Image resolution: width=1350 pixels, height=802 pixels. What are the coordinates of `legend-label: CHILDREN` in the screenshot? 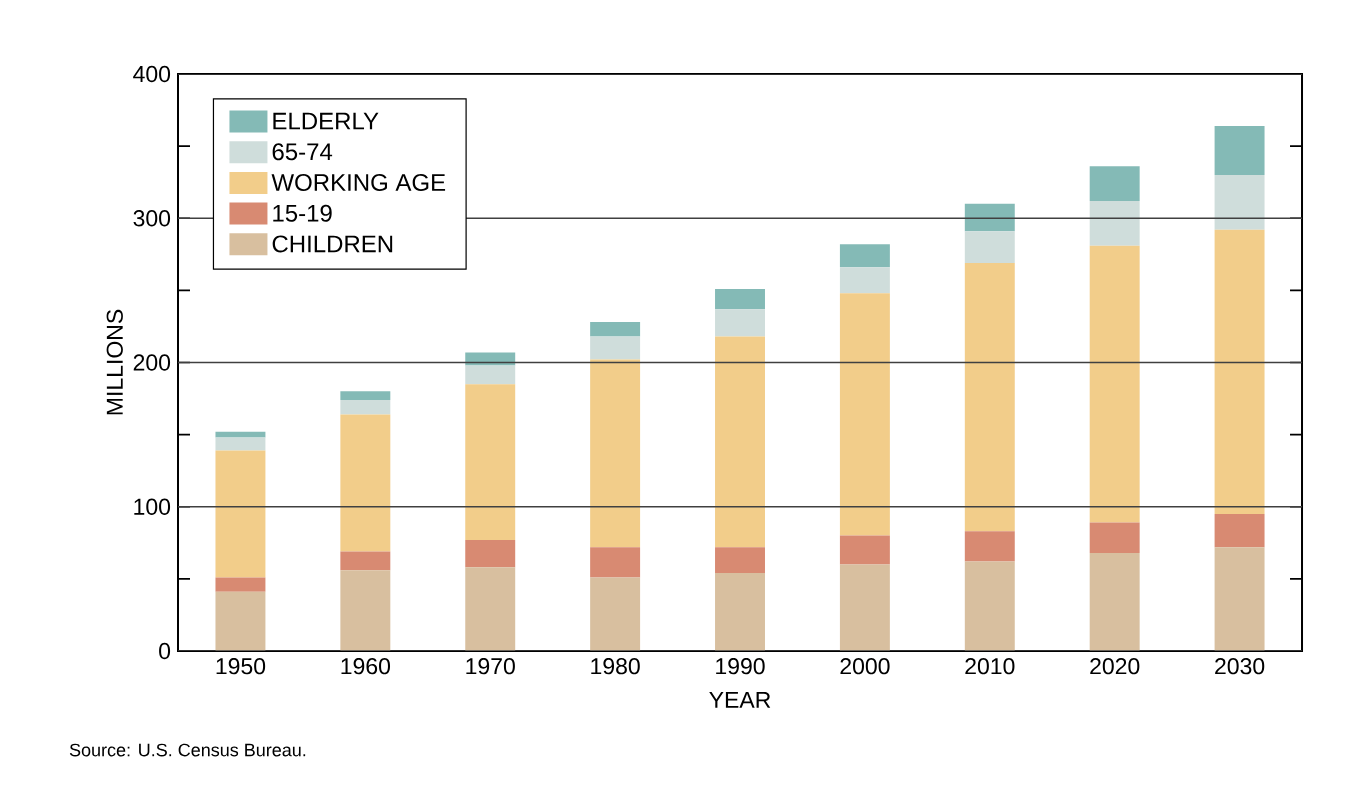 It's located at (332, 244).